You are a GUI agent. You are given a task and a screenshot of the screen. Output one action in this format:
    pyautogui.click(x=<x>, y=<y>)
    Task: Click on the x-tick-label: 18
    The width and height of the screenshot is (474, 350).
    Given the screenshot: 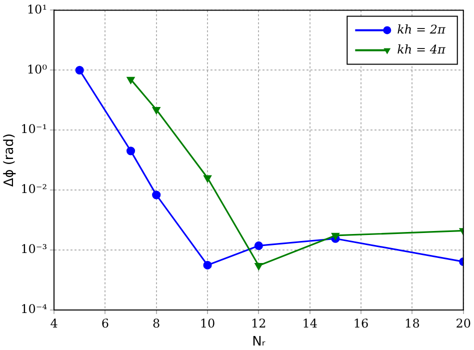 What is the action you would take?
    pyautogui.click(x=412, y=323)
    